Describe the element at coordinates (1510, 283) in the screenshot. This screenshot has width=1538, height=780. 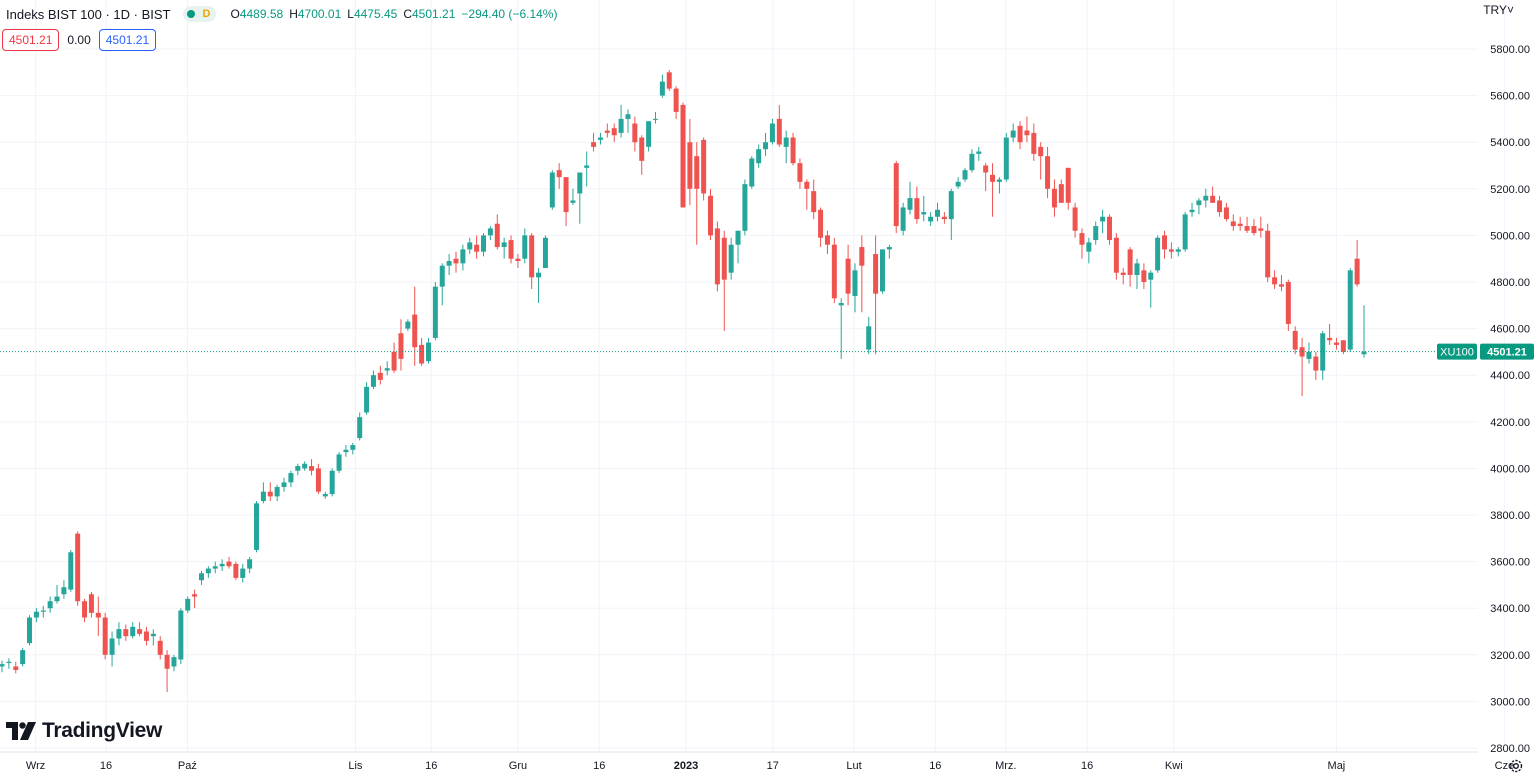
I see `price-tick-label: 4800.00` at that location.